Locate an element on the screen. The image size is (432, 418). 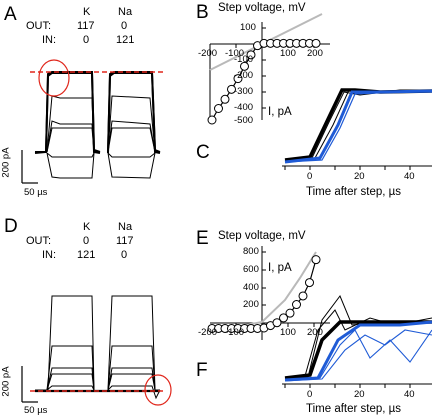
chart-f-xlabel: Time after step, µs is located at coordinates (354, 409).